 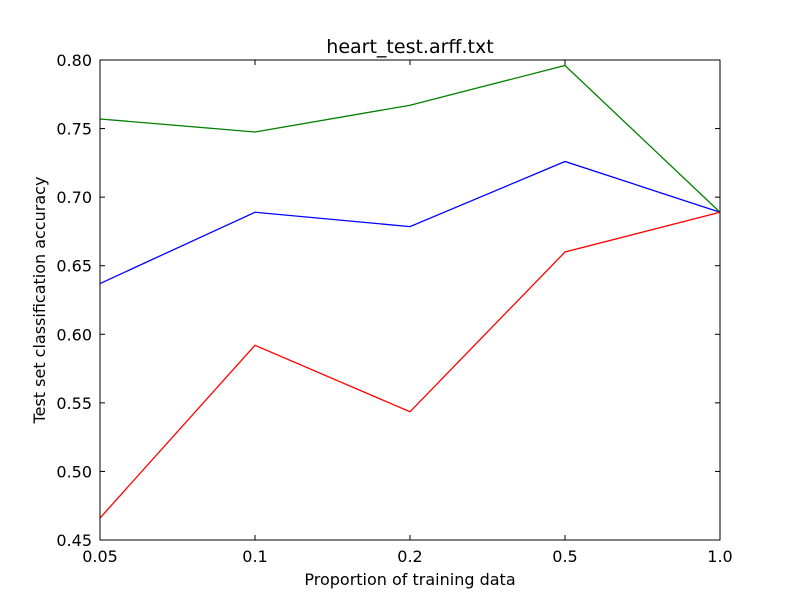 What do you see at coordinates (74, 197) in the screenshot?
I see `y-tick-label: 0.70` at bounding box center [74, 197].